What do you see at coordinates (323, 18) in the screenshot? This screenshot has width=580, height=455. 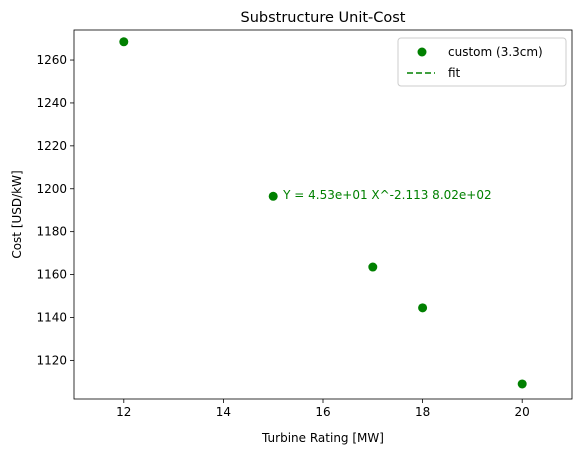 I see `chart-title: Substructure Unit-Cost` at bounding box center [323, 18].